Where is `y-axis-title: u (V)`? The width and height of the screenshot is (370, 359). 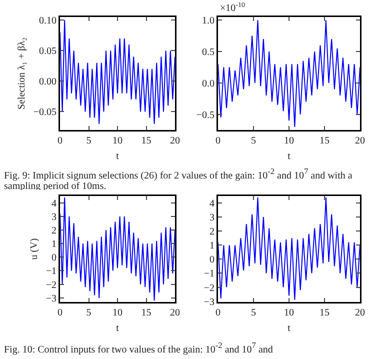
y-axis-title: u (V) is located at coordinates (34, 249).